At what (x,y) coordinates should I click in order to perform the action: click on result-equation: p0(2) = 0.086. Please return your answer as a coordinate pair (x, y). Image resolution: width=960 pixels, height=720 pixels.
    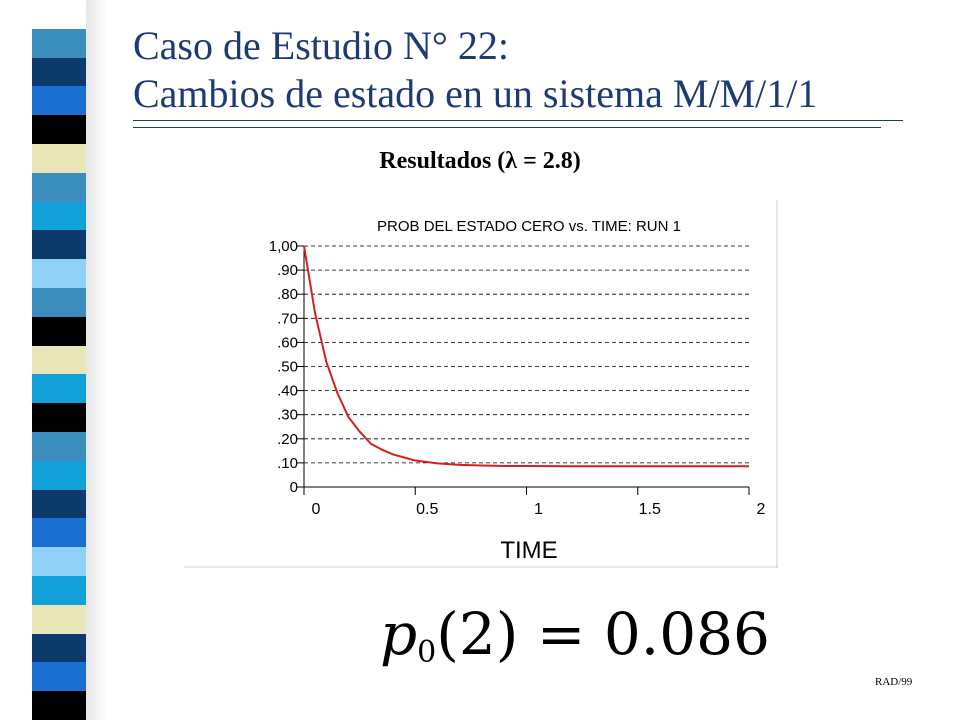
    Looking at the image, I should click on (575, 635).